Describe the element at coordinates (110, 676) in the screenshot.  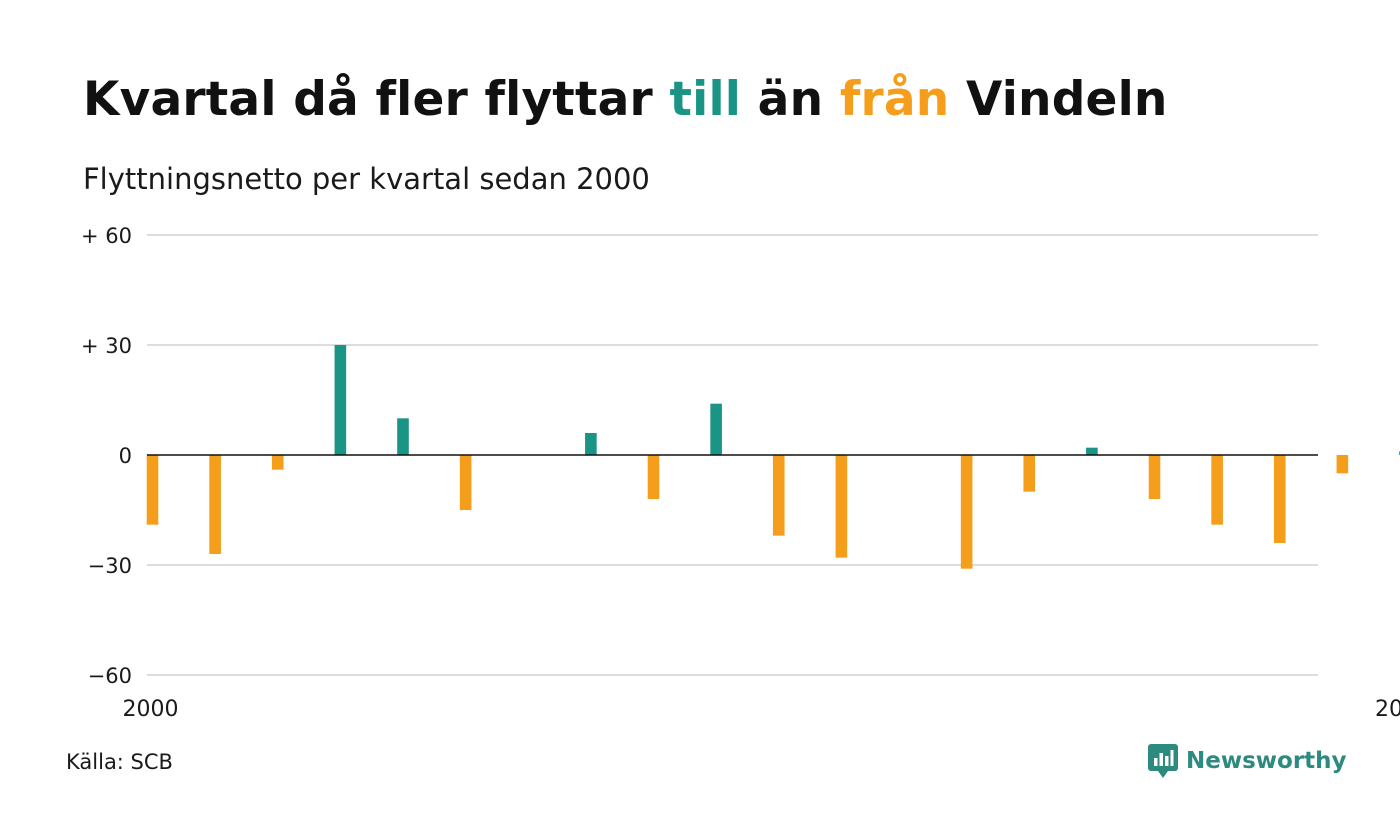
I see `y-tick-label: −60` at that location.